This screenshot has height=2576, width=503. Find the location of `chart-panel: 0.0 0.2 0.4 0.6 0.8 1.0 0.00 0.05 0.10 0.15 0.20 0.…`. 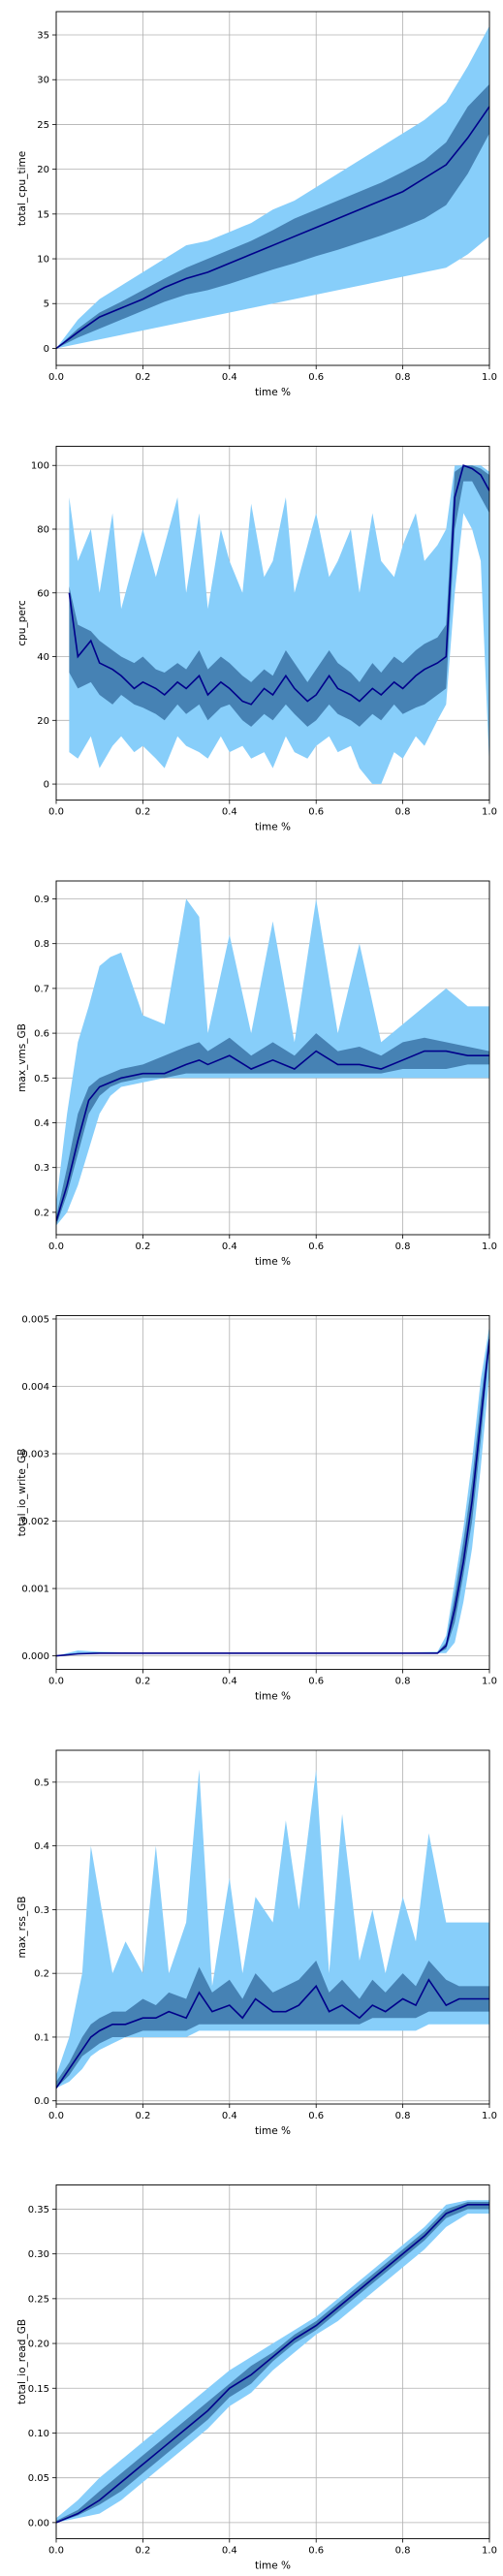

chart-panel: 0.0 0.2 0.4 0.6 0.8 1.0 0.00 0.05 0.10 0.15 0.20 0.… is located at coordinates (256, 2378).